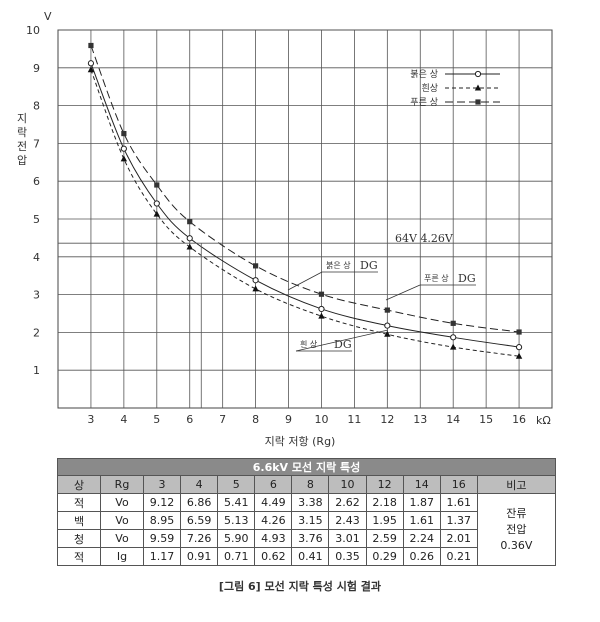  I want to click on x-tick-label: 11, so click(354, 419).